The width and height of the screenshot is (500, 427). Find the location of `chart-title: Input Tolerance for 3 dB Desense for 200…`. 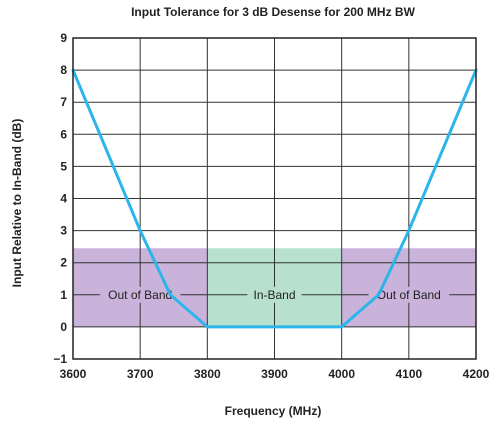

chart-title: Input Tolerance for 3 dB Desense for 200… is located at coordinates (273, 12).